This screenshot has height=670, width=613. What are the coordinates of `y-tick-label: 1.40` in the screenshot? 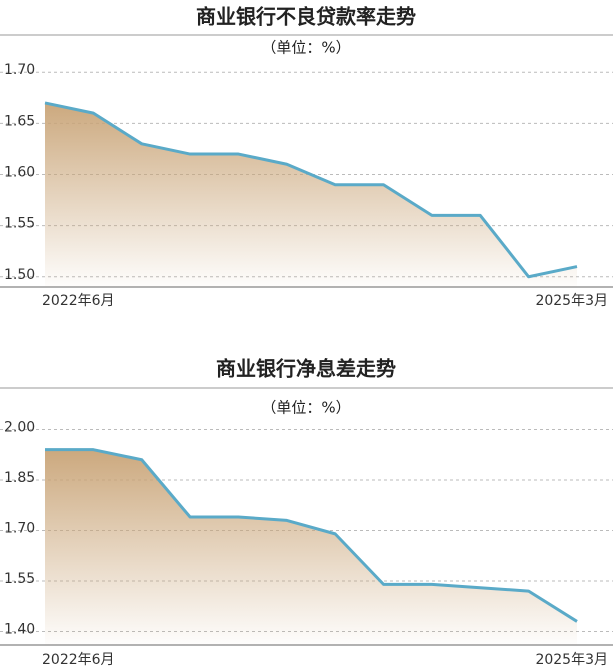 It's located at (19, 630).